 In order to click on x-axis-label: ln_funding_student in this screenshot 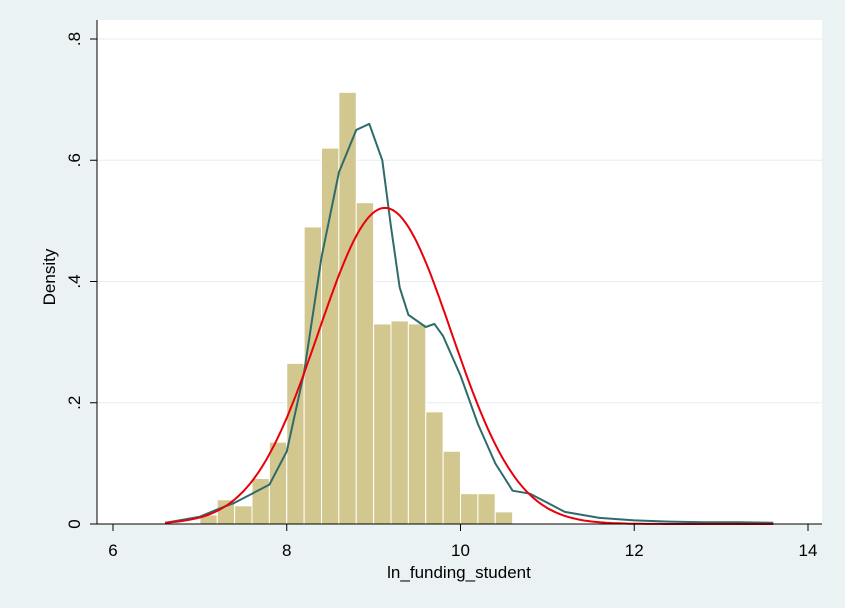, I will do `click(459, 572)`.